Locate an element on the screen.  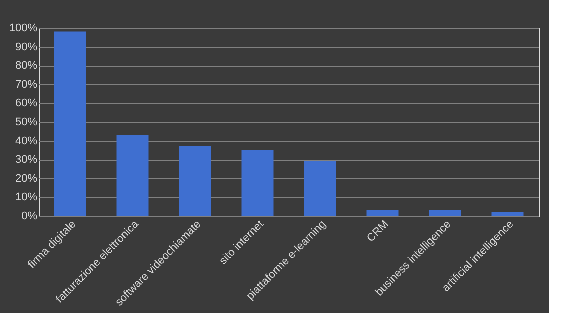
y-tick-label: 0% is located at coordinates (30, 216).